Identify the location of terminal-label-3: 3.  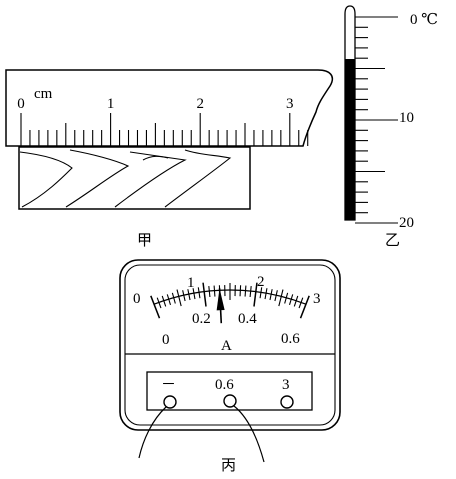
(286, 385).